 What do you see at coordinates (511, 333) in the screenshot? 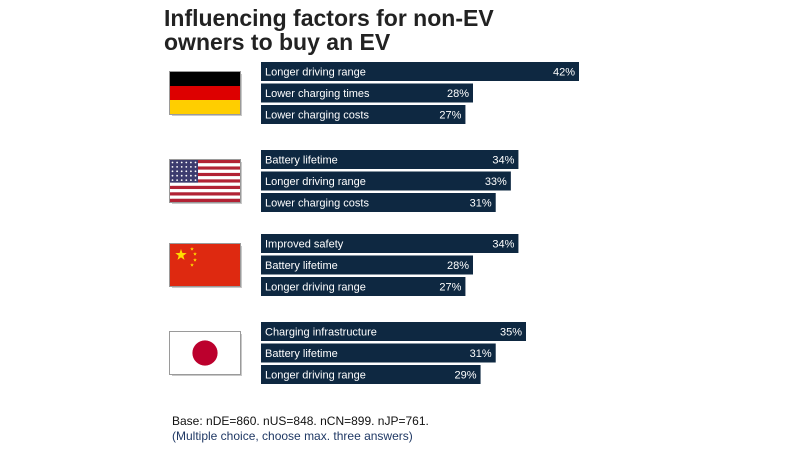
I see `bar-value-label: 35%` at bounding box center [511, 333].